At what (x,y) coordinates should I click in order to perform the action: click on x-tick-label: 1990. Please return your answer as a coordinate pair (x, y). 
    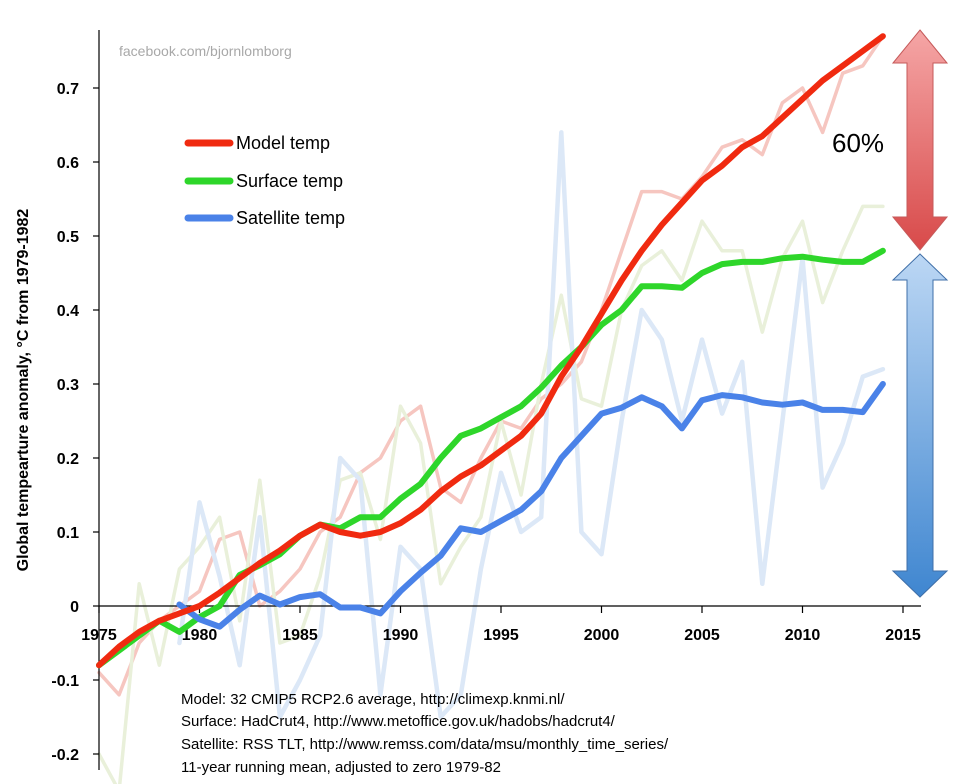
    Looking at the image, I should click on (401, 635).